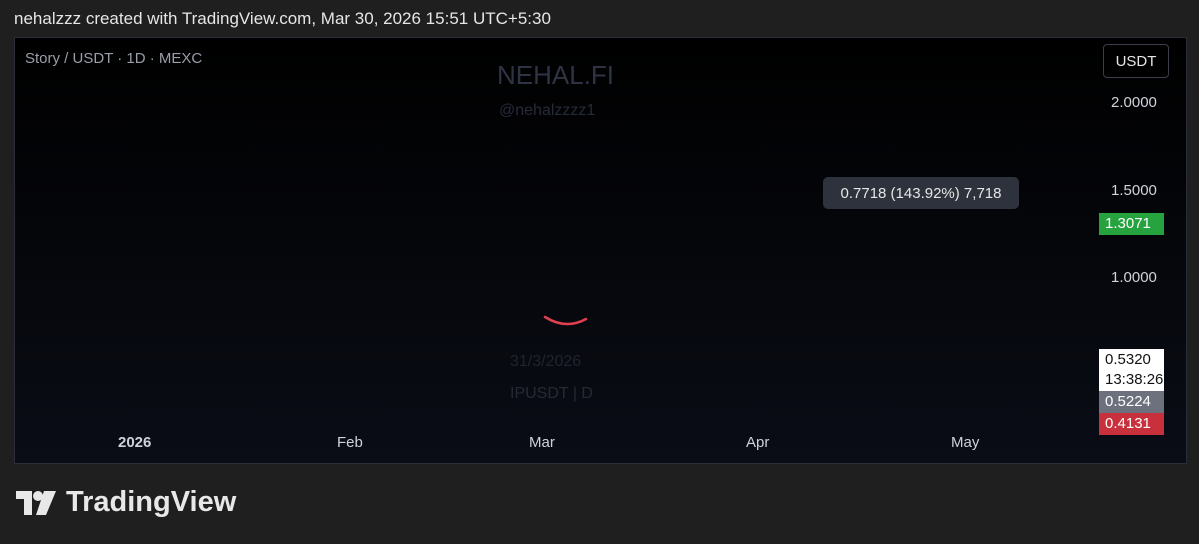 The image size is (1199, 544). What do you see at coordinates (565, 320) in the screenshot?
I see `rounding-bottom-marker` at bounding box center [565, 320].